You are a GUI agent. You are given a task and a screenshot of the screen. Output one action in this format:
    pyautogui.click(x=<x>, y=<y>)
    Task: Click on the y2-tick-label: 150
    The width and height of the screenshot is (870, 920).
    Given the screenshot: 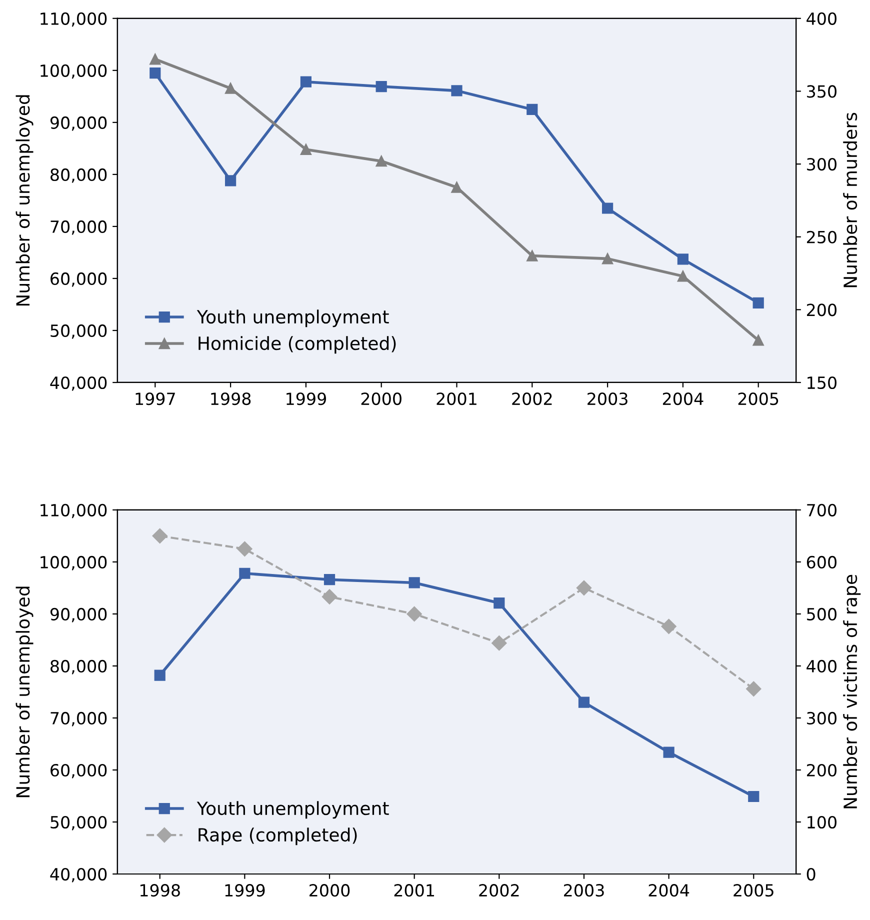 What is the action you would take?
    pyautogui.click(x=822, y=383)
    